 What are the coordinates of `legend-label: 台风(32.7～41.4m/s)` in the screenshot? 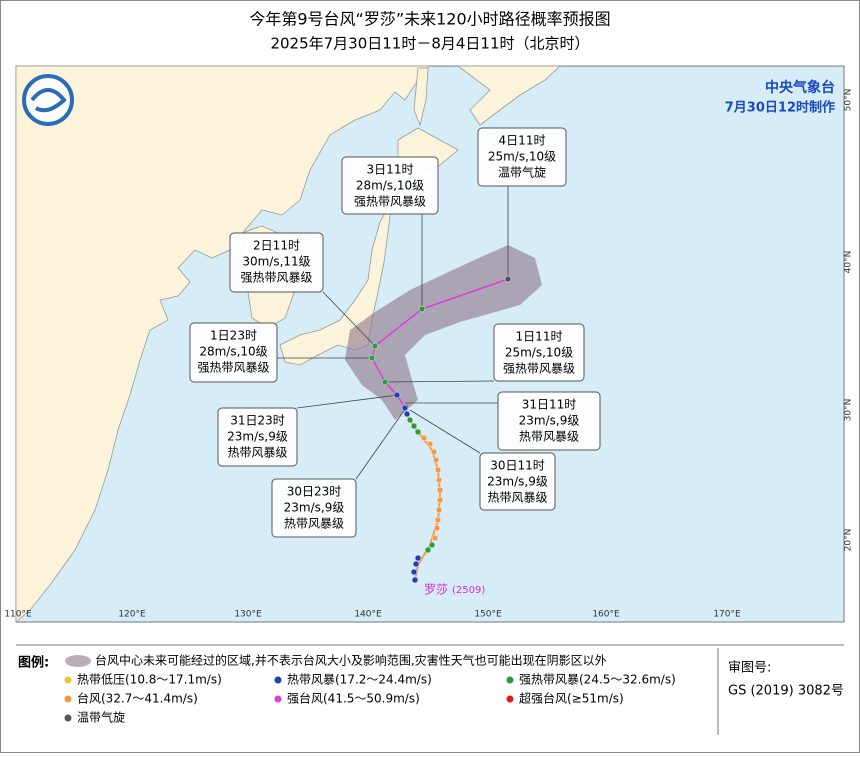 It's located at (137, 698).